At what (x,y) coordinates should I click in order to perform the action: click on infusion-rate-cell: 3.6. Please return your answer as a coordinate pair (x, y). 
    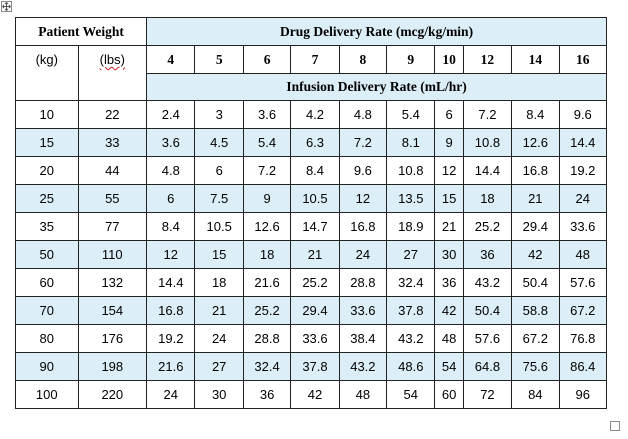
    Looking at the image, I should click on (267, 114).